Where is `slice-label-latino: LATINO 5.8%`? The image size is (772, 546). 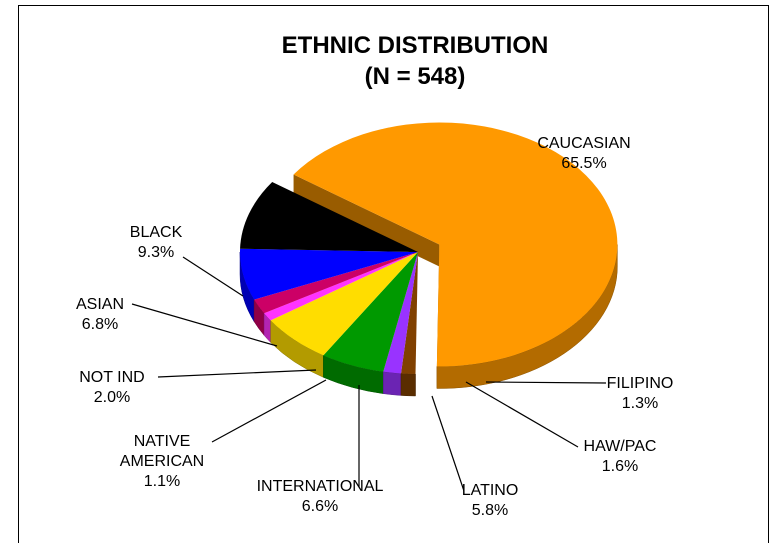 slice-label-latino: LATINO 5.8% is located at coordinates (490, 500).